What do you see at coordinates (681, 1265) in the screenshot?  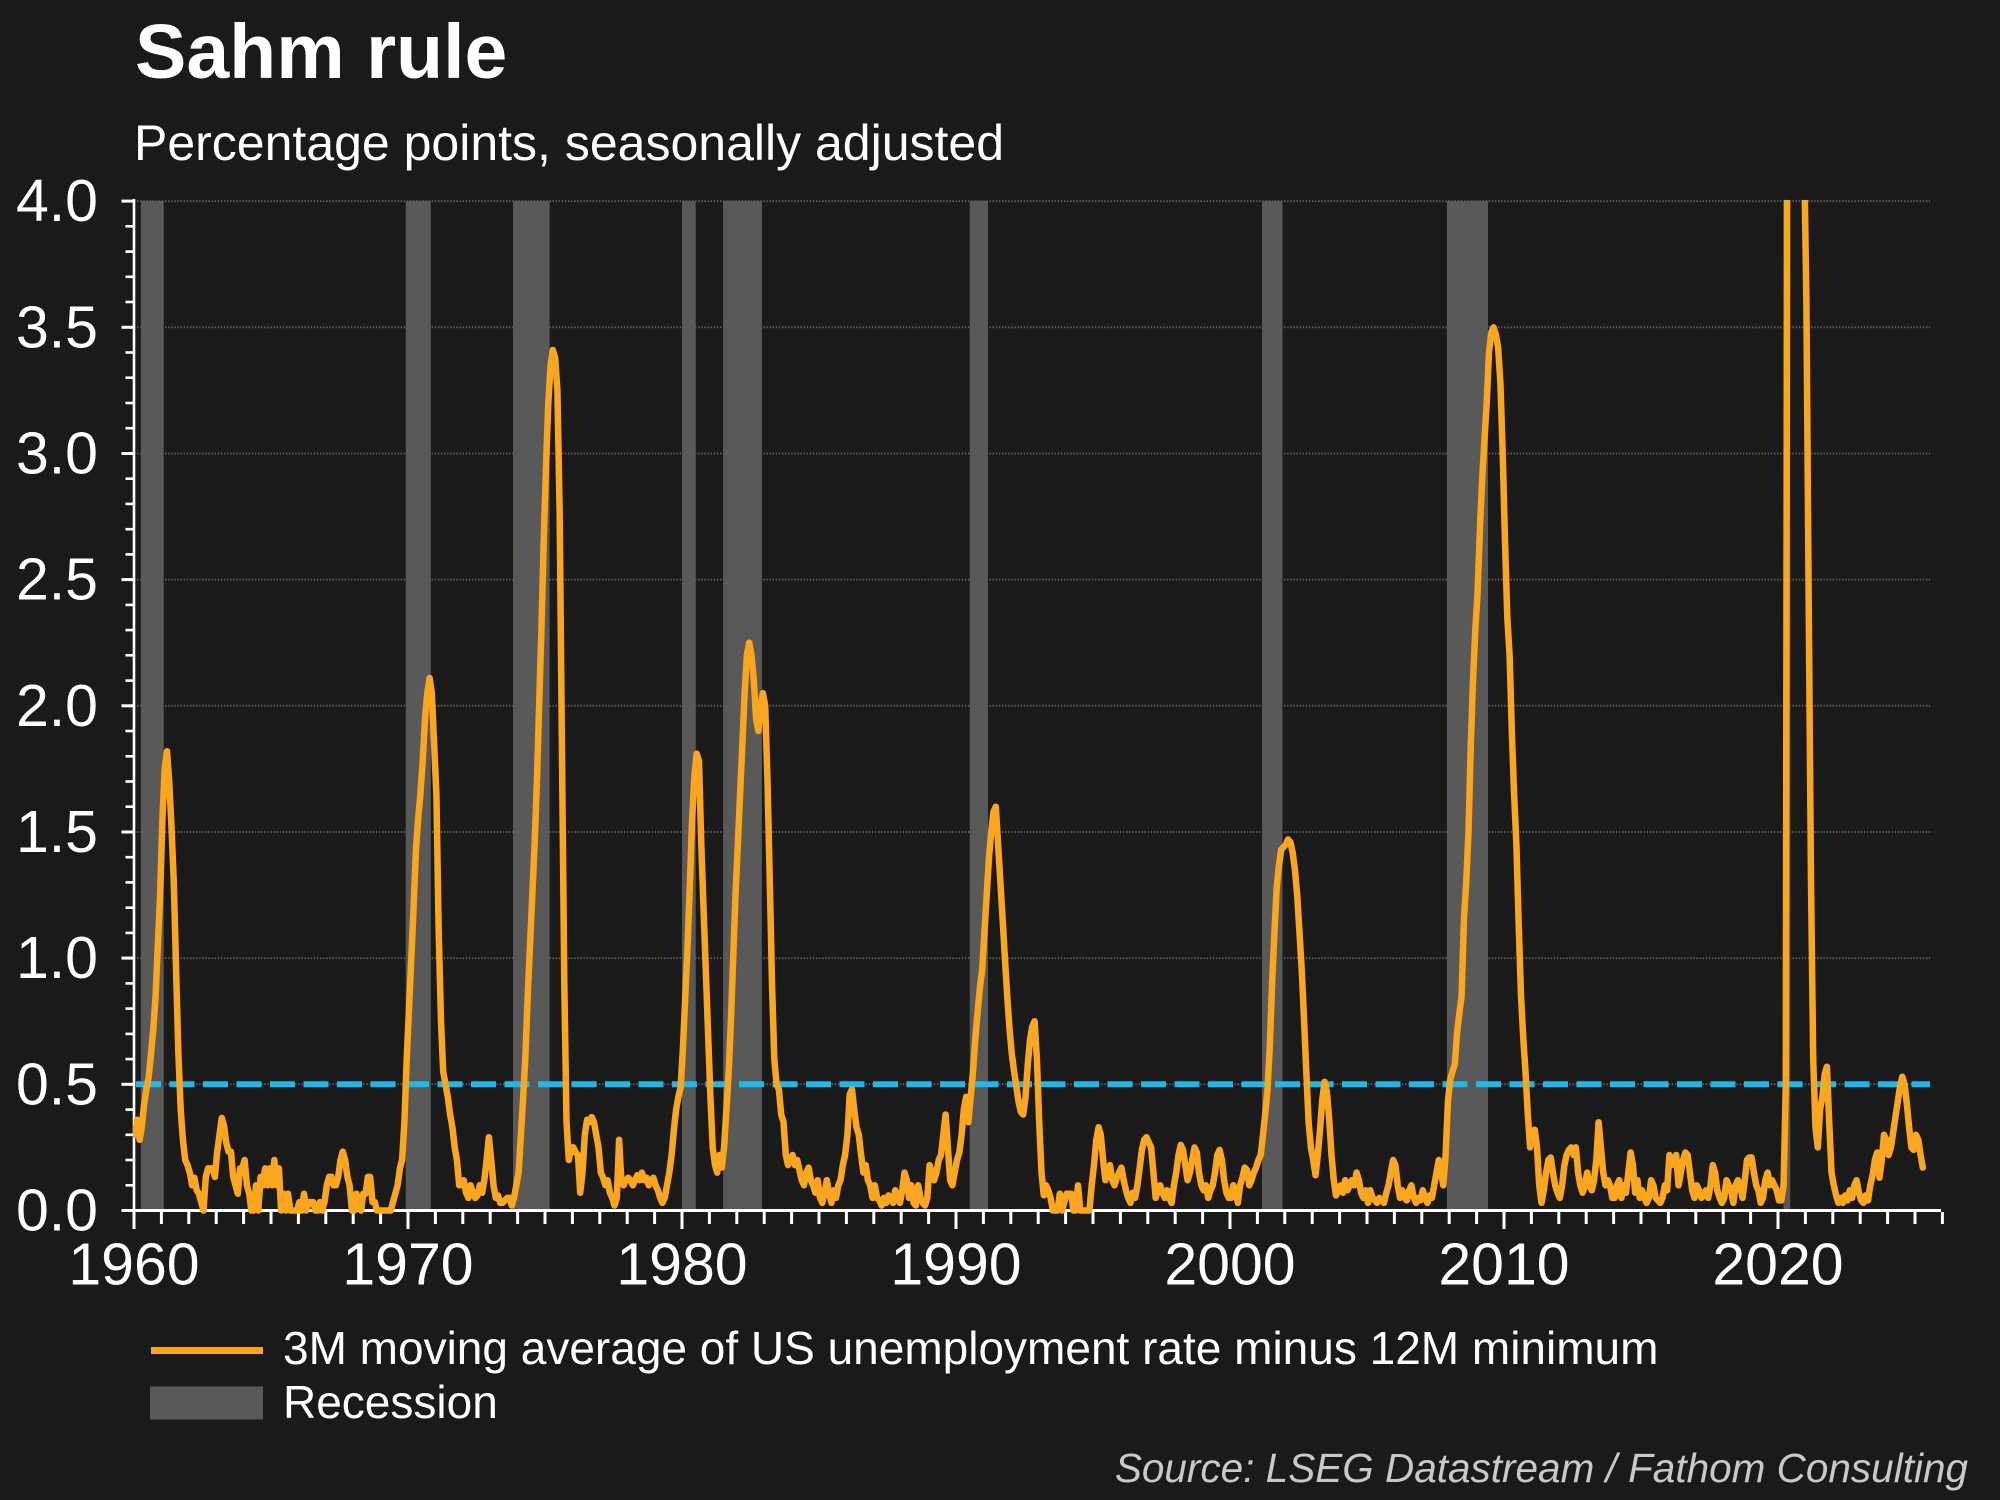 I see `svg-text: 1980` at bounding box center [681, 1265].